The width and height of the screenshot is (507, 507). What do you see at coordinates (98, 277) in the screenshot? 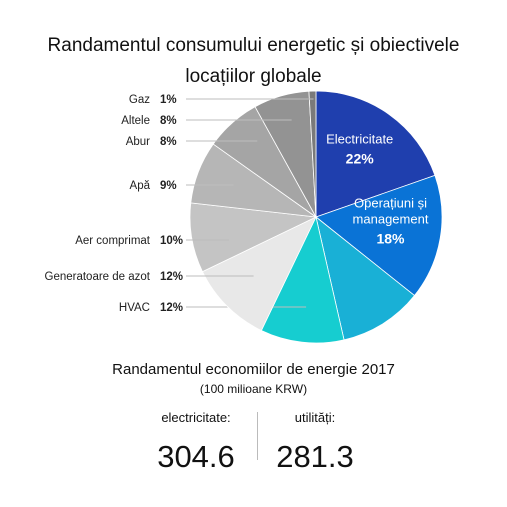
I see `pie-label-generatoare-de-azot: Generatoare de azot` at bounding box center [98, 277].